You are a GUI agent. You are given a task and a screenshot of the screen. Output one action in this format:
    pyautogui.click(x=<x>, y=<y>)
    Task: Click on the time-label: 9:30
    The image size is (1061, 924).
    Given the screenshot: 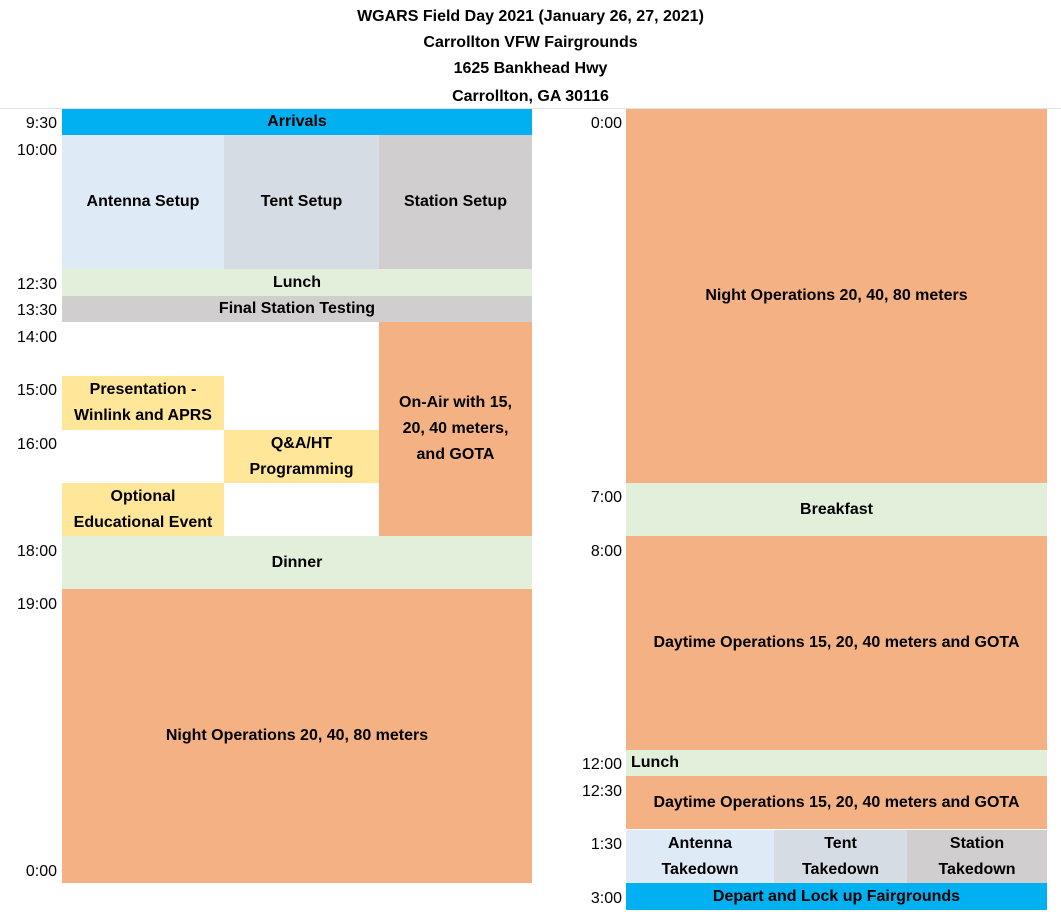 What is the action you would take?
    pyautogui.click(x=41, y=123)
    